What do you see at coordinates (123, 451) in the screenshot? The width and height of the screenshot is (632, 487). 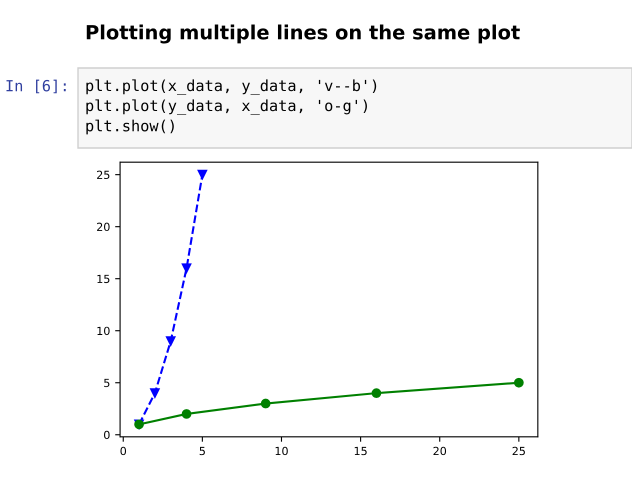 I see `x-tick-label: 0` at bounding box center [123, 451].